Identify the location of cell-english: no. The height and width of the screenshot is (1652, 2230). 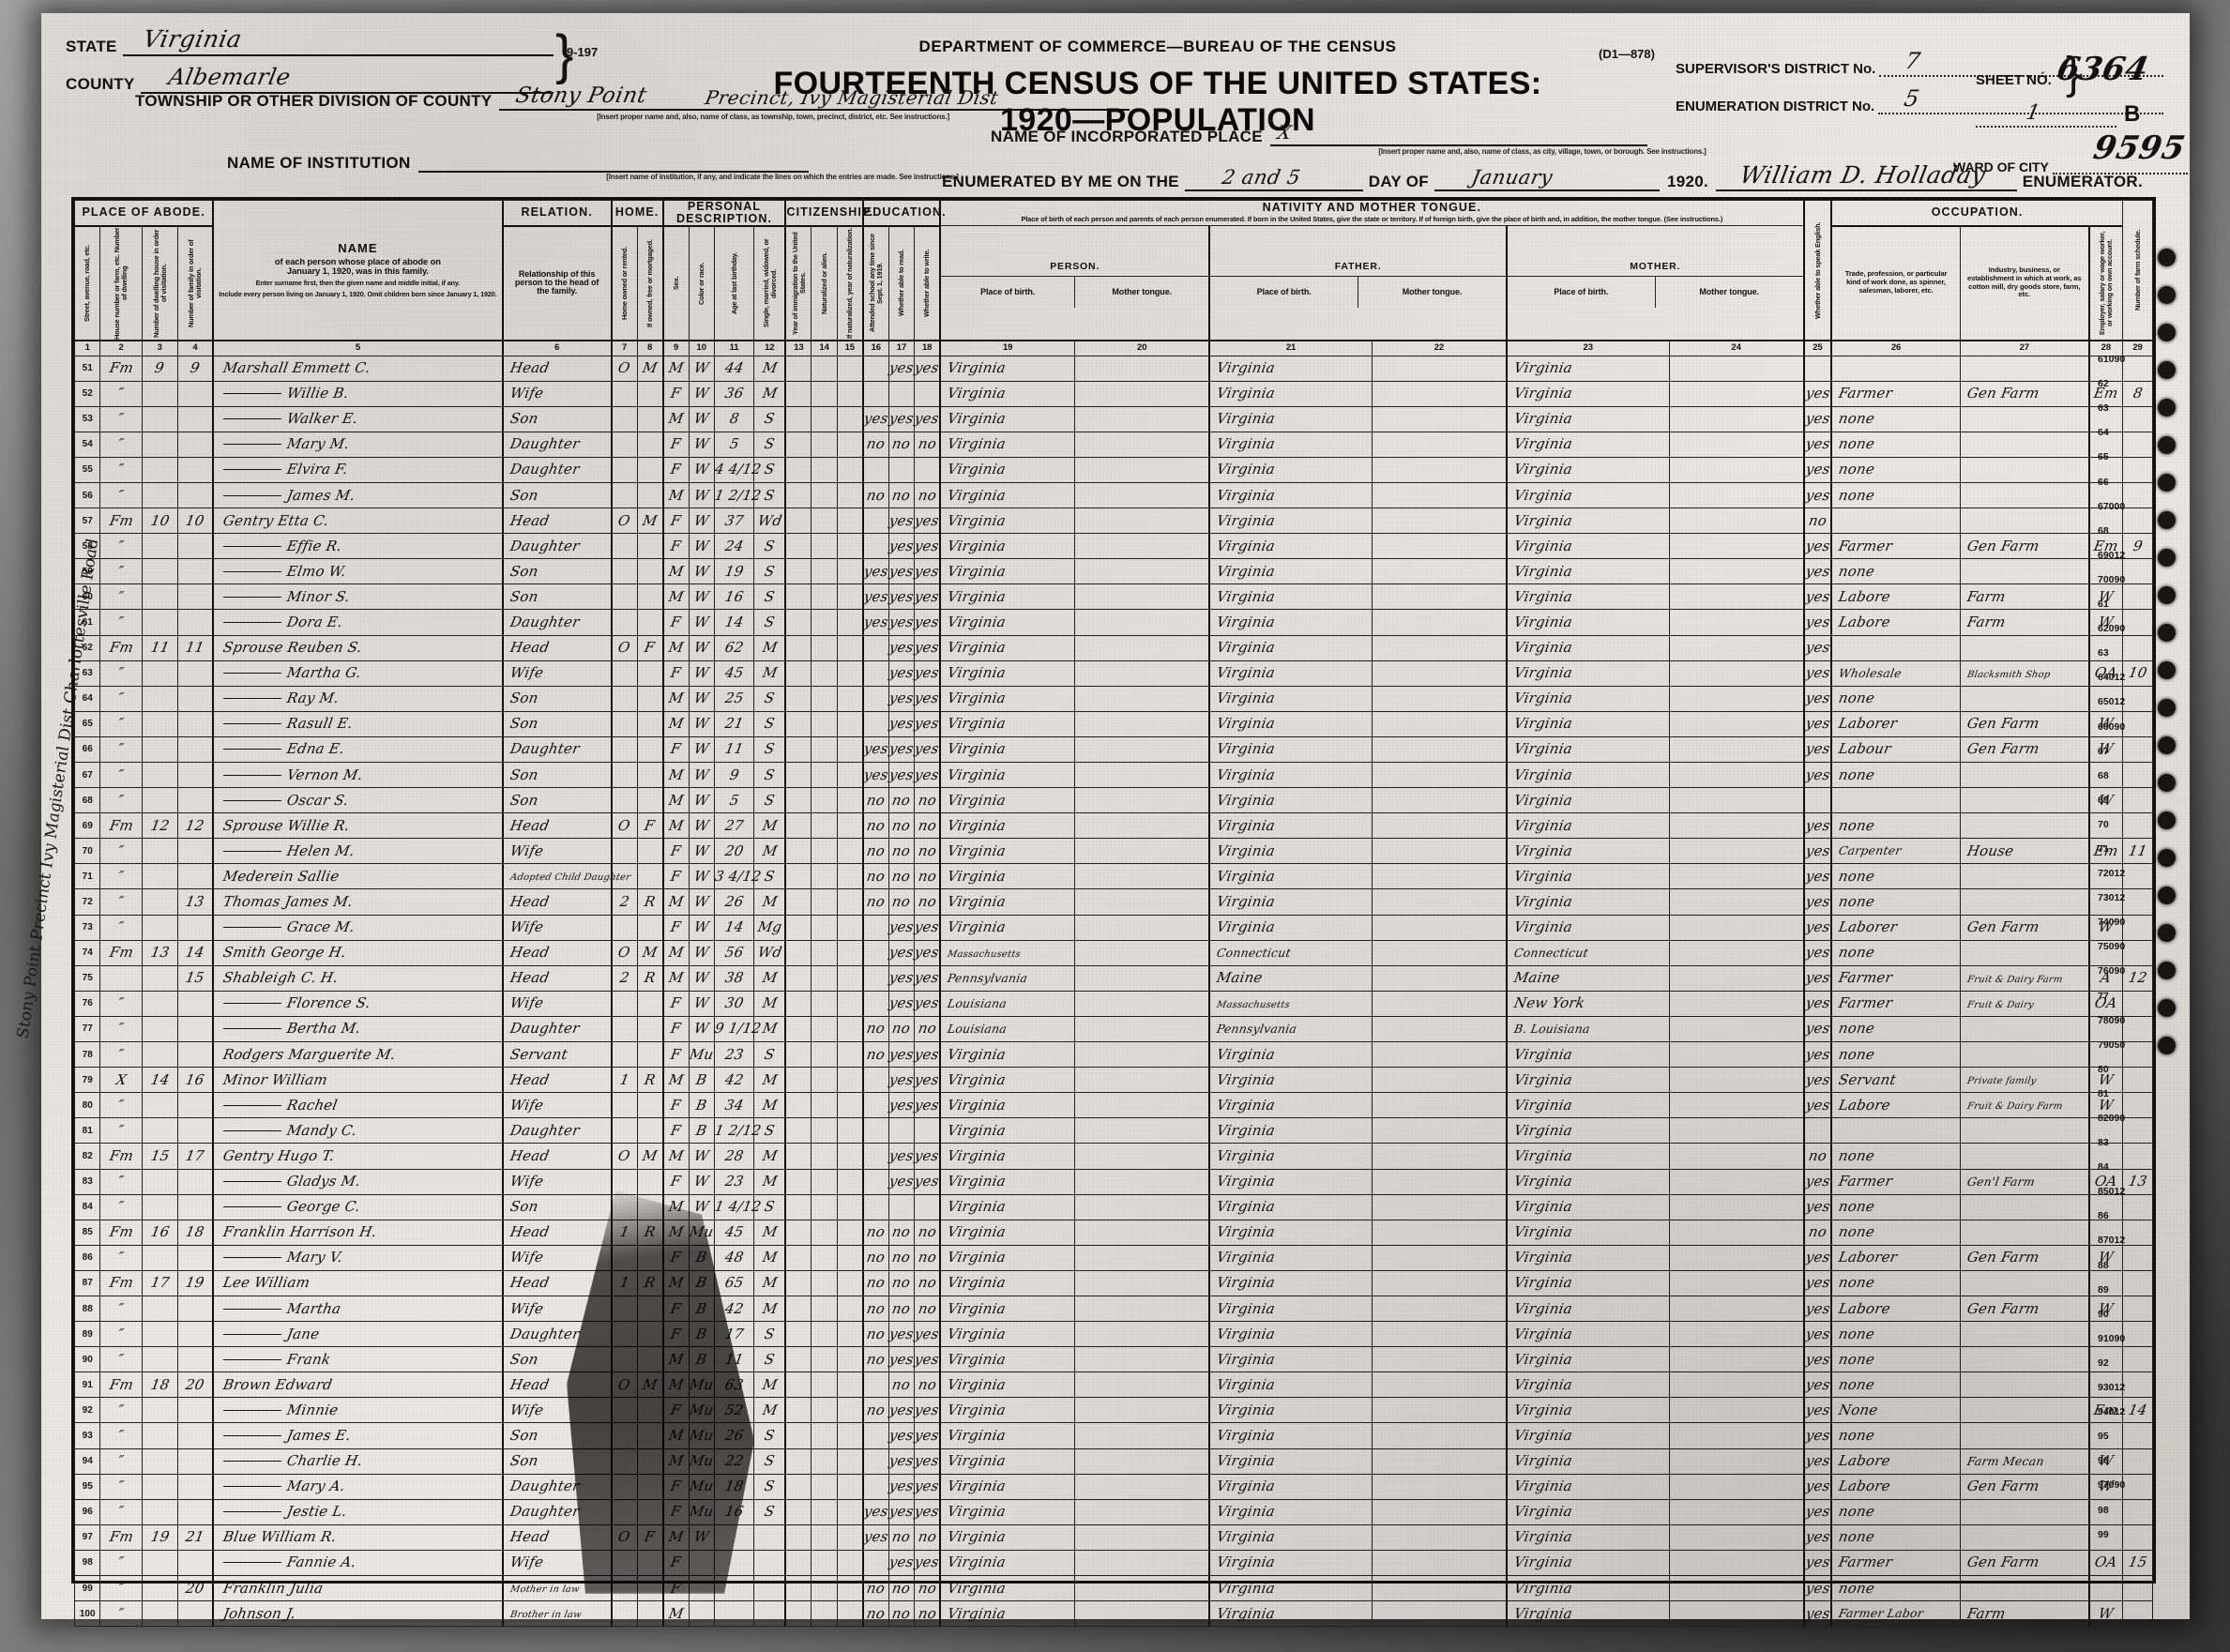
(1818, 1156).